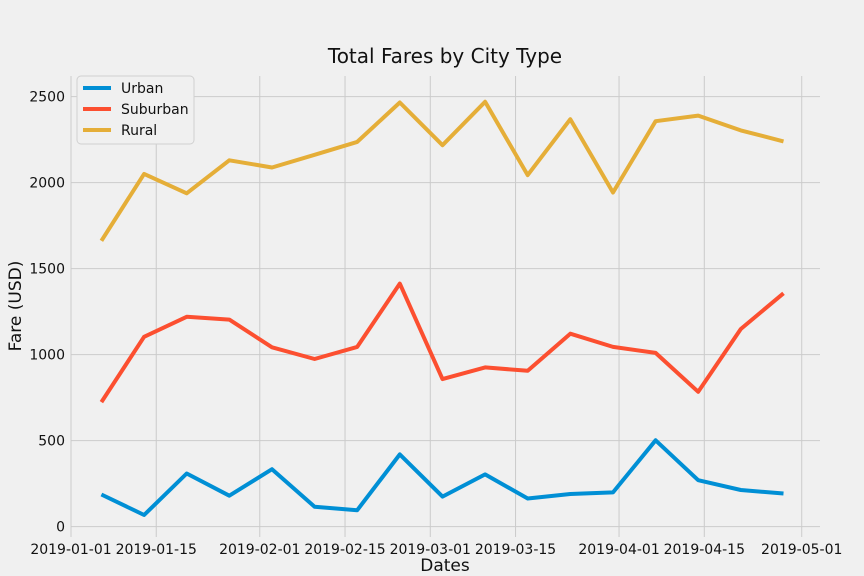 This screenshot has height=576, width=864. What do you see at coordinates (618, 550) in the screenshot?
I see `x-tick-label: 2019-04-01` at bounding box center [618, 550].